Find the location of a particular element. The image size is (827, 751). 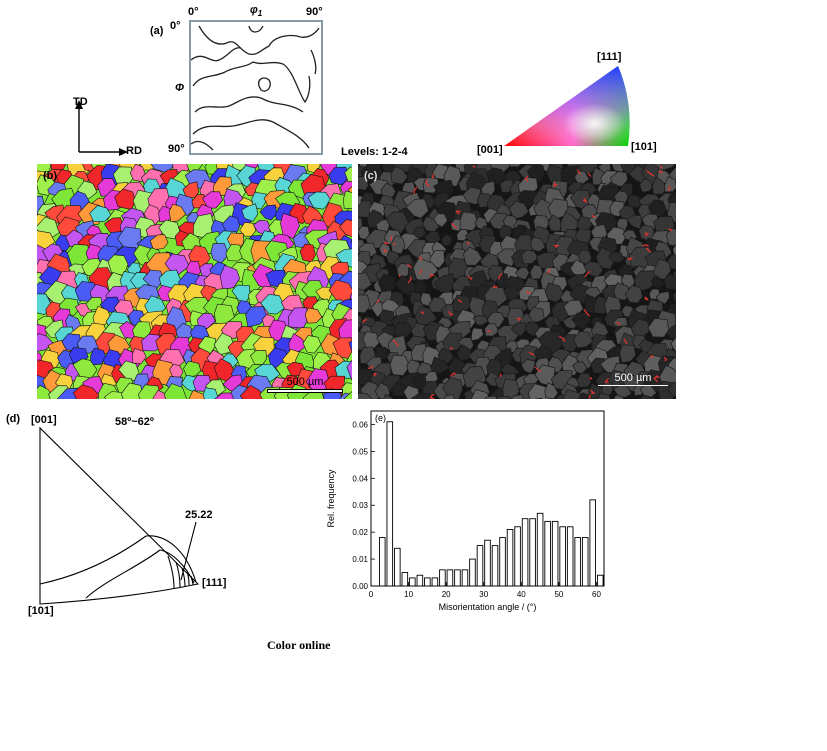

boundary-map: (c) 500 µm is located at coordinates (517, 281).